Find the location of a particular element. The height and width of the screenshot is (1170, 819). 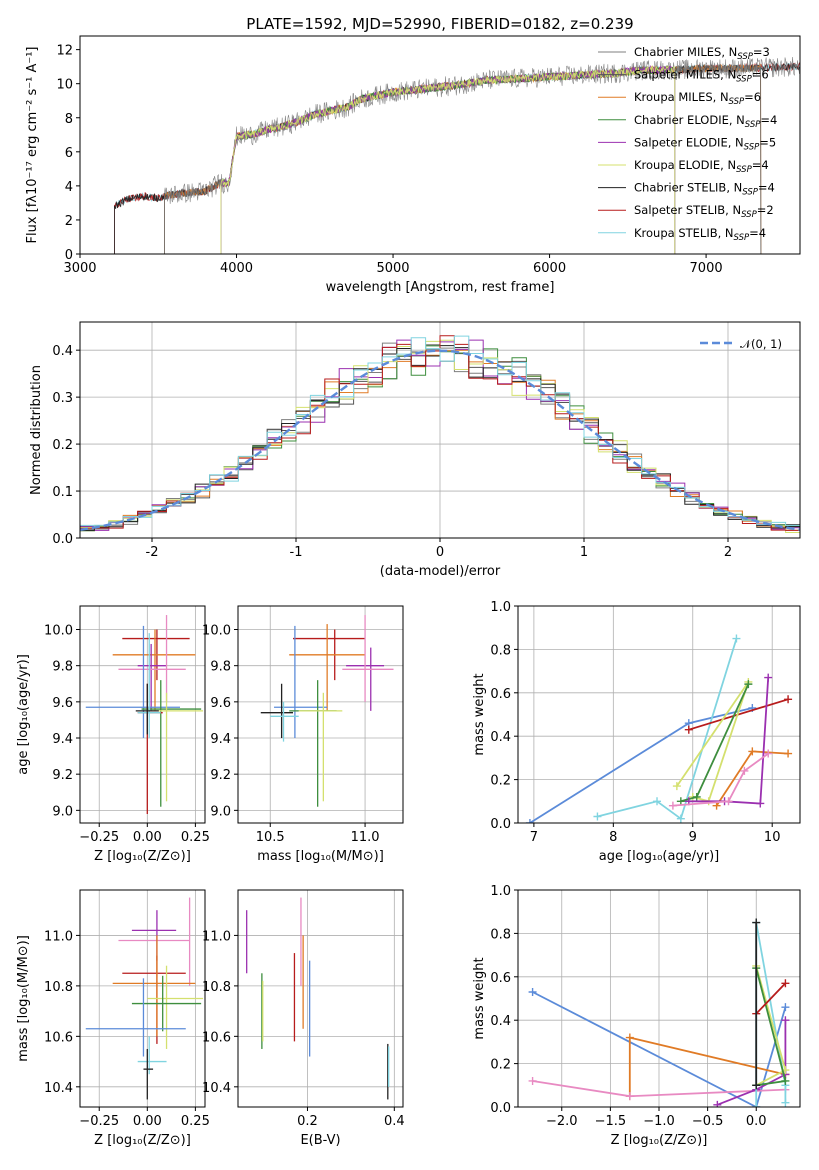

mass-vs-Z-ytick-label: 10.6 is located at coordinates (58, 1037).